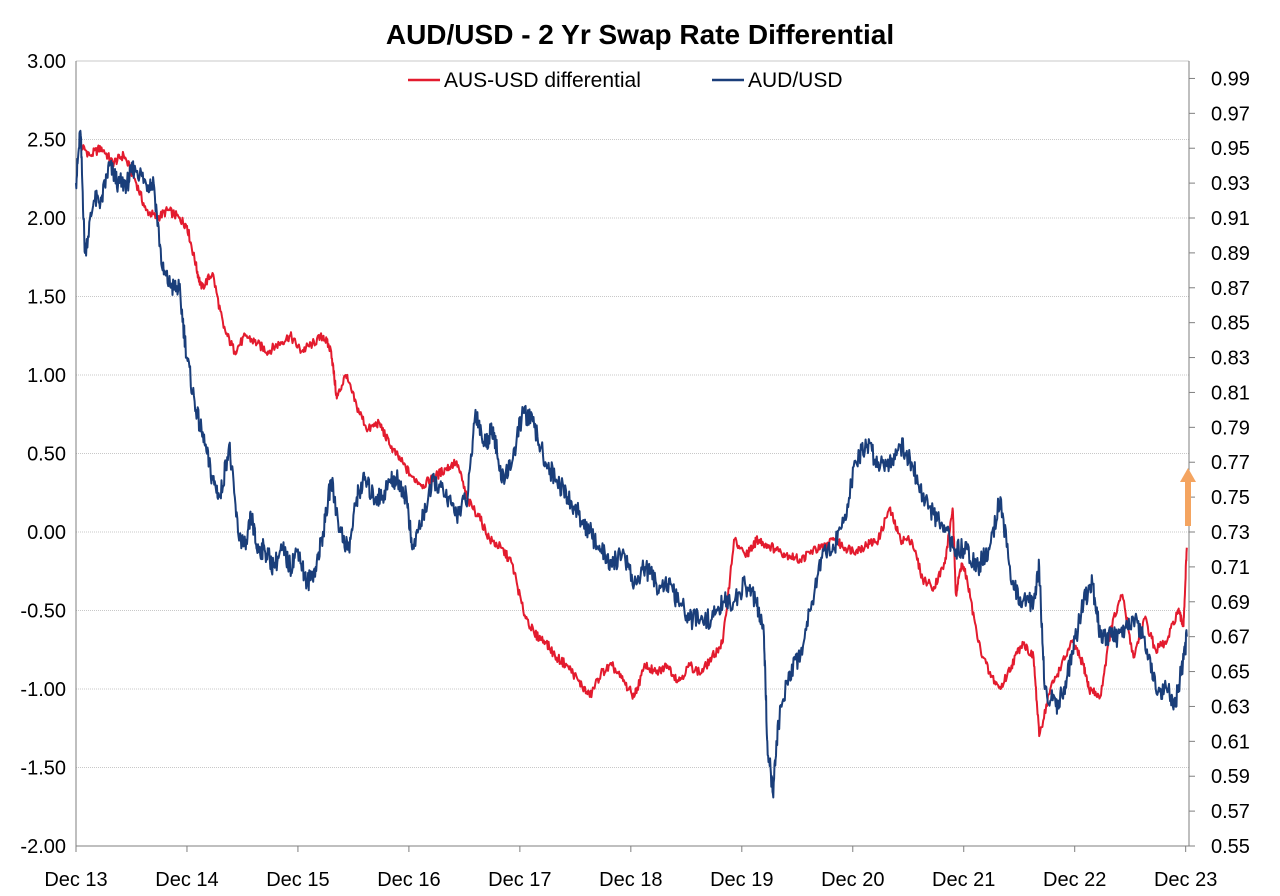  What do you see at coordinates (630, 880) in the screenshot?
I see `x-tick-label: Dec 18` at bounding box center [630, 880].